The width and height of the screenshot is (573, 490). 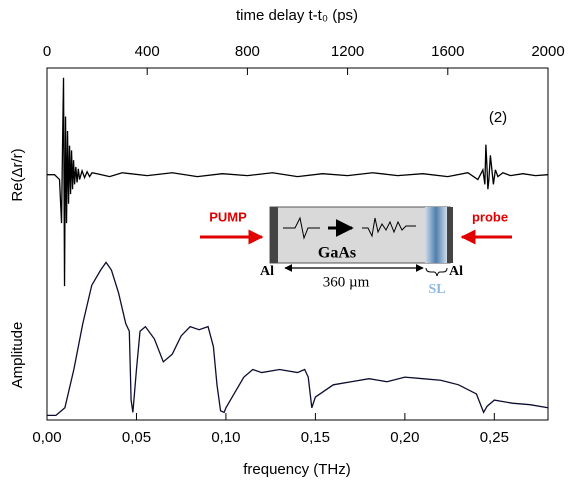 I want to click on x-tick-label: 0, so click(x=47, y=51).